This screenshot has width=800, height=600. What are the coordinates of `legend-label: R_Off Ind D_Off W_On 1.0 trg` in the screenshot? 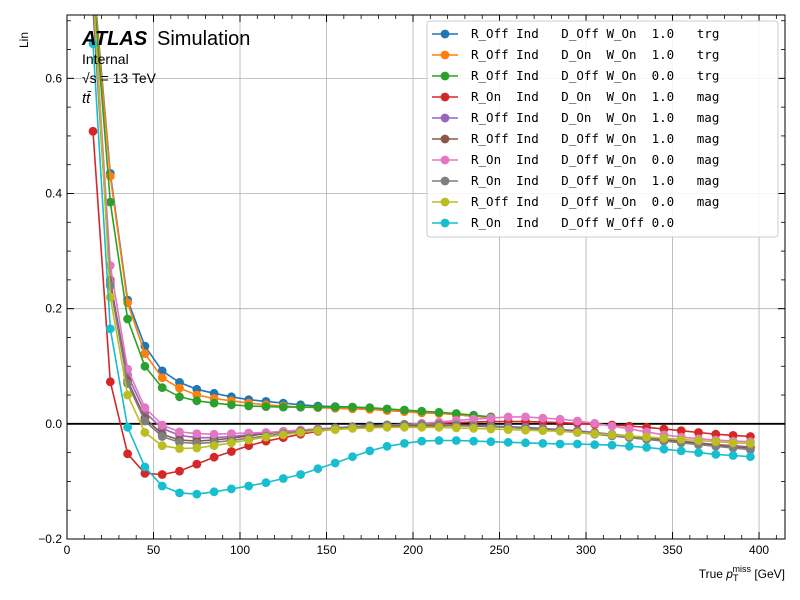 It's located at (595, 33).